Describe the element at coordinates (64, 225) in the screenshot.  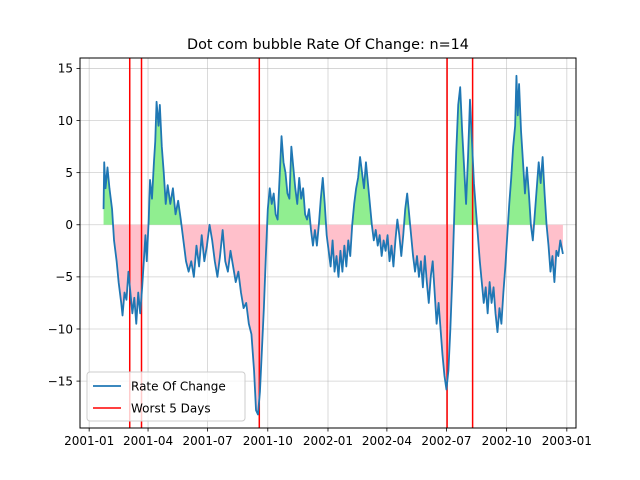
I see `y-axis-ticks: −15 −10 −5 0 5 10 15` at that location.